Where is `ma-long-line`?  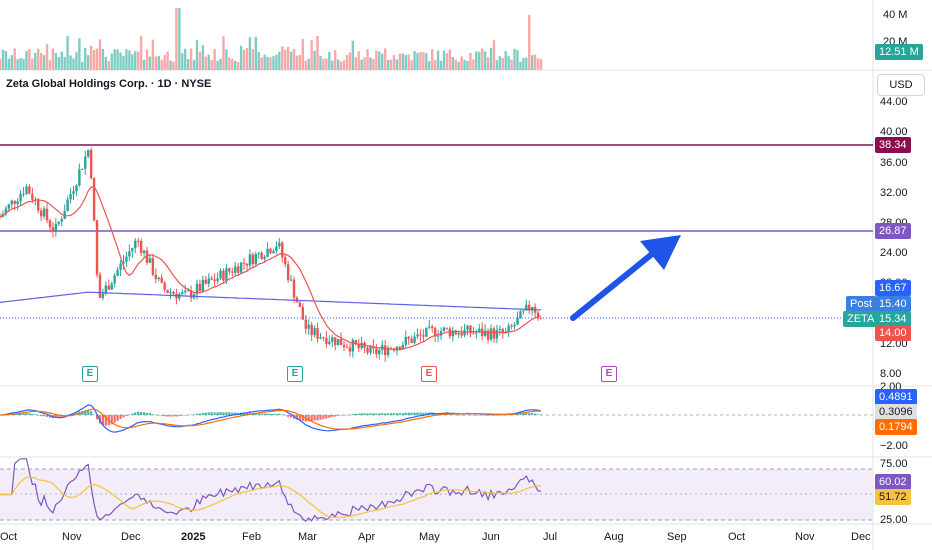
ma-long-line is located at coordinates (271, 301).